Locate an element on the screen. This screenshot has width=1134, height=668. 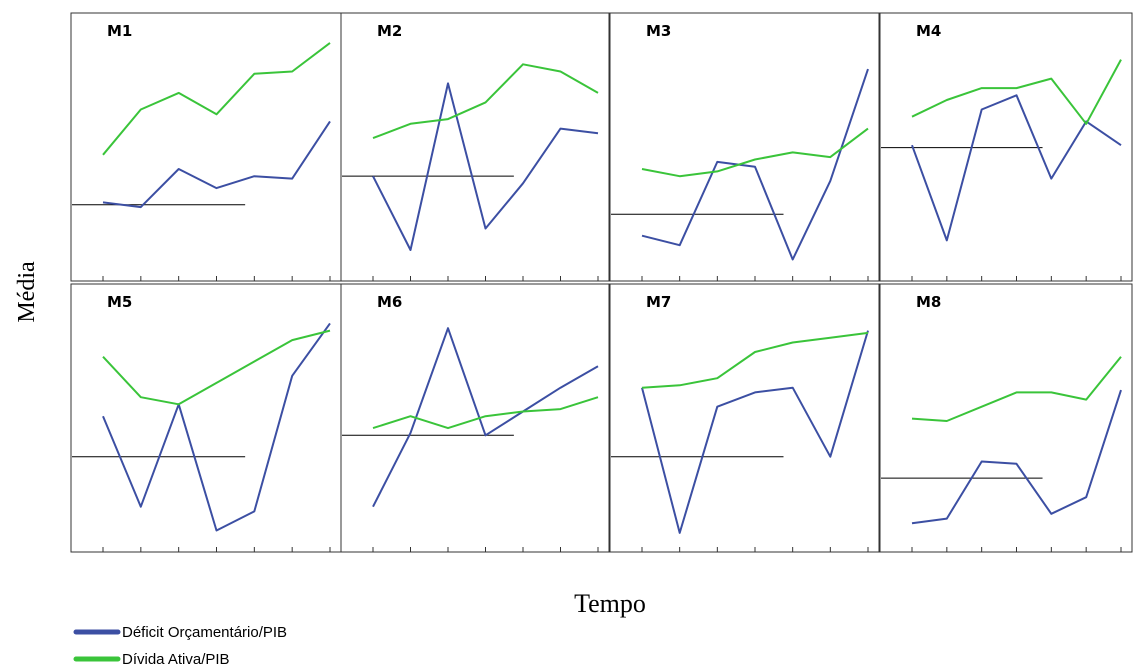
series-line-deficit-m2 is located at coordinates (485, 166).